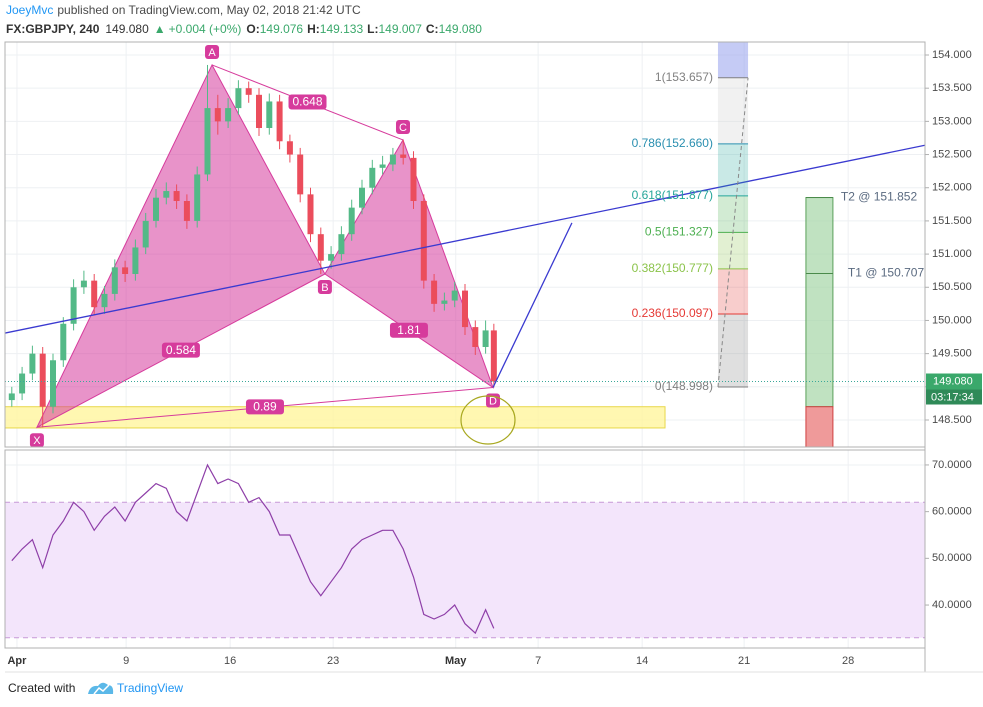 Image resolution: width=983 pixels, height=707 pixels. What do you see at coordinates (532, 305) in the screenshot?
I see `trendline` at bounding box center [532, 305].